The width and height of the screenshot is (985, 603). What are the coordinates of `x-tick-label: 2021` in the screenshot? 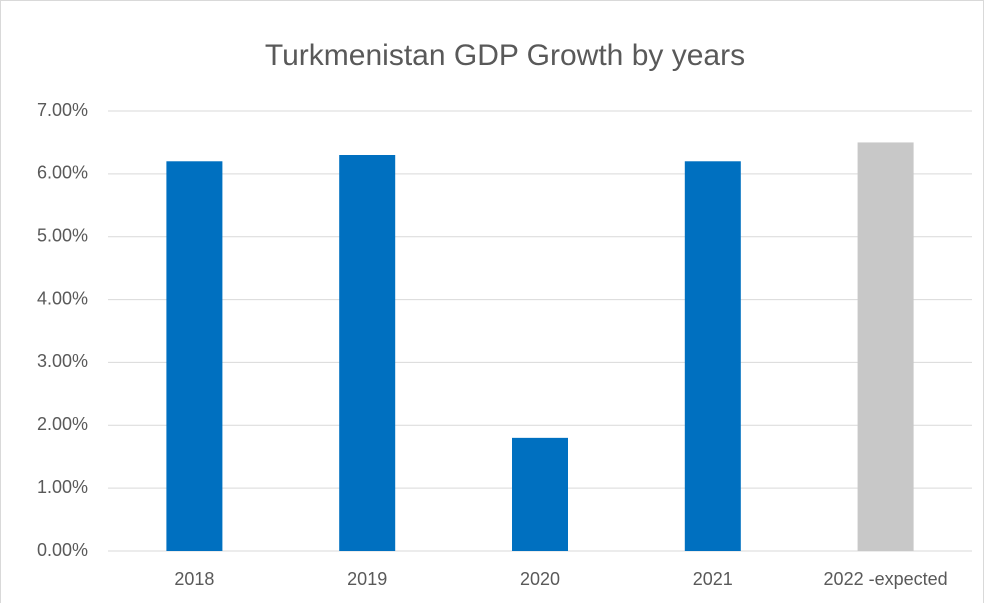 It's located at (713, 579).